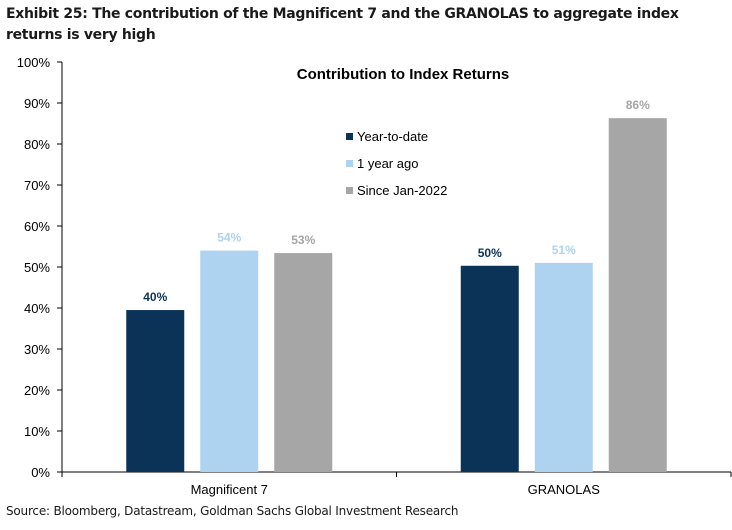  Describe the element at coordinates (37, 103) in the screenshot. I see `y-tick-label: 90%` at that location.